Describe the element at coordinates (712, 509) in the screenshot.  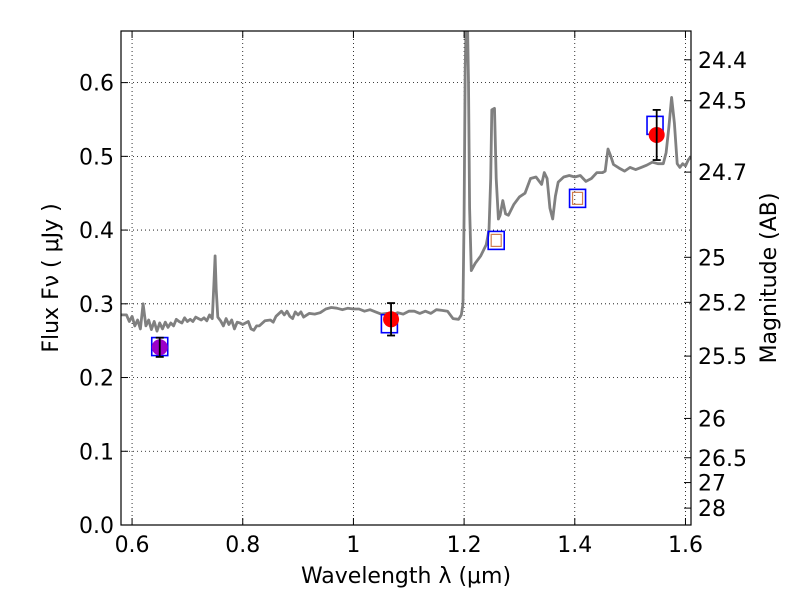
I see `right-tick-label: 28` at that location.